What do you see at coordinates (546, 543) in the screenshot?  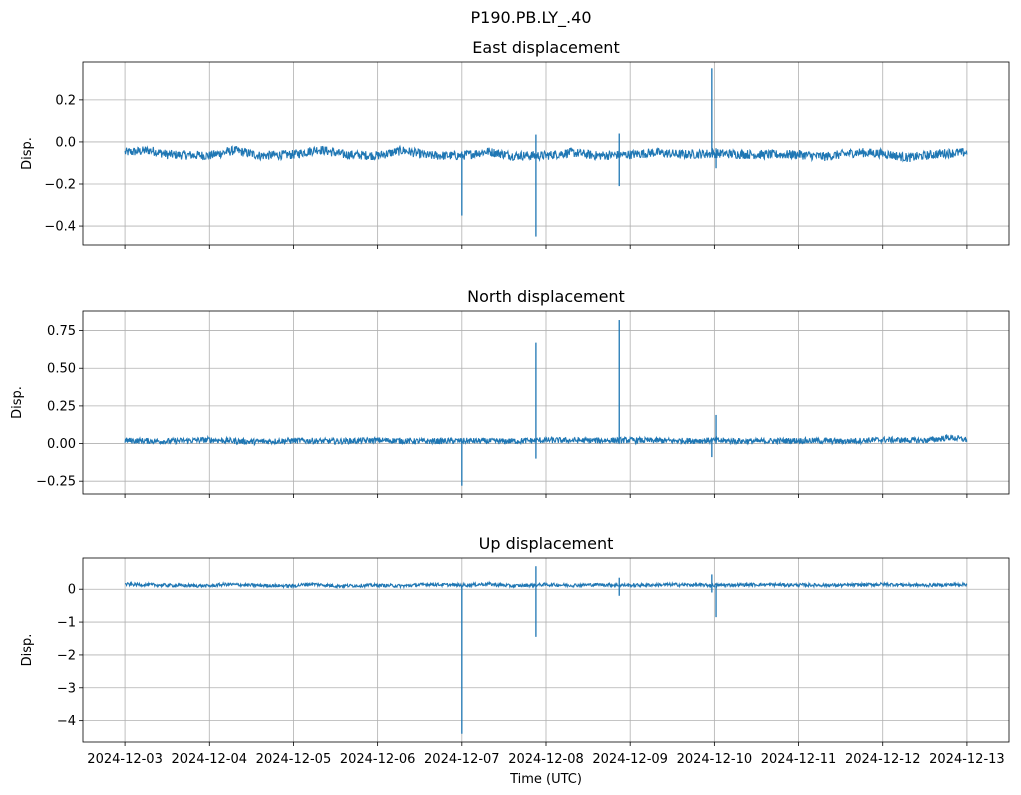 I see `panel-title: Up displacement` at bounding box center [546, 543].